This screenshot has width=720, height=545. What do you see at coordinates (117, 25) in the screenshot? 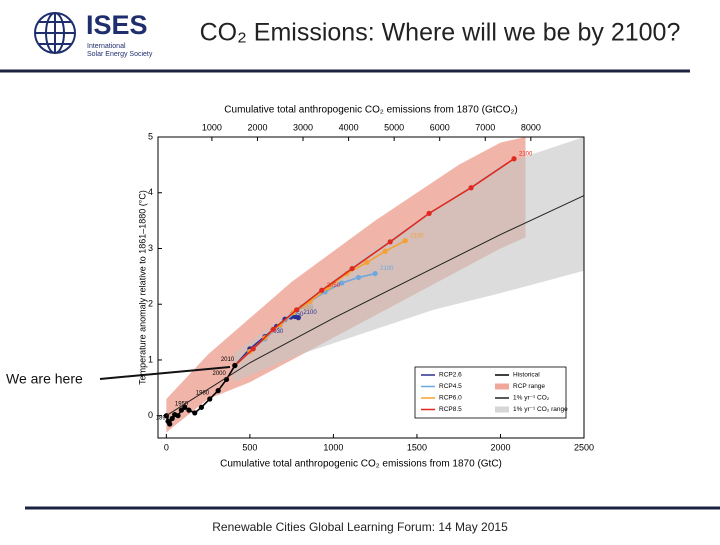
I see `logo-title: ISES` at bounding box center [117, 25].